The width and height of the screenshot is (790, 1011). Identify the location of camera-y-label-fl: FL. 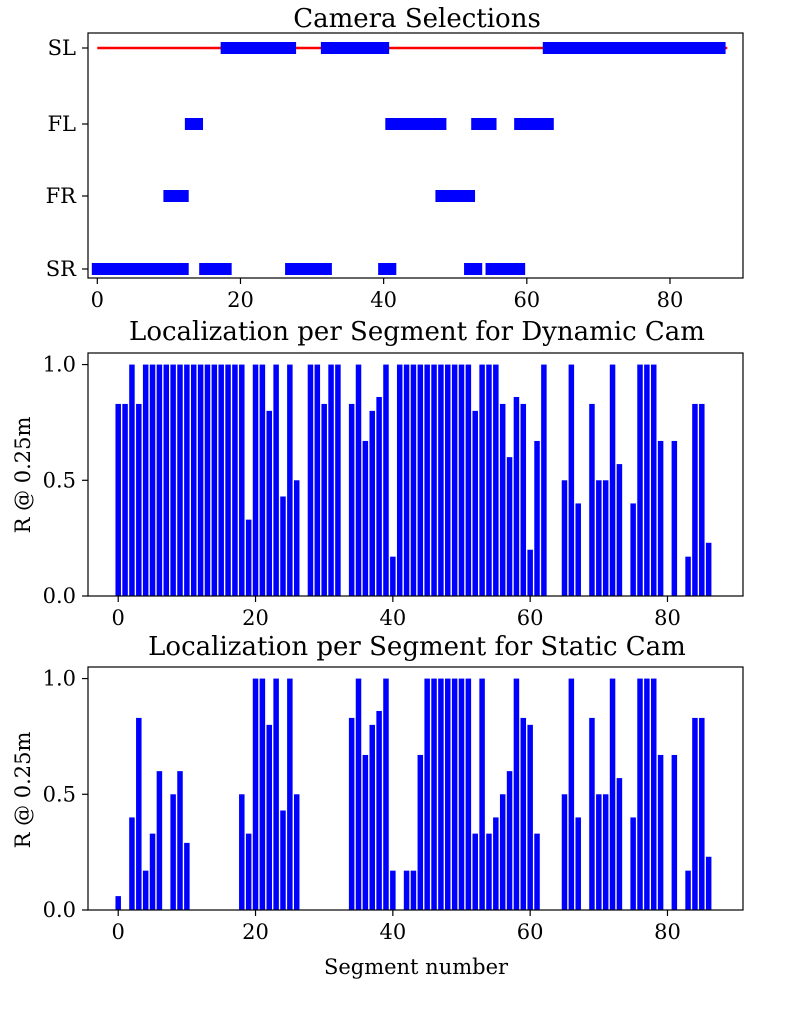
(61, 124).